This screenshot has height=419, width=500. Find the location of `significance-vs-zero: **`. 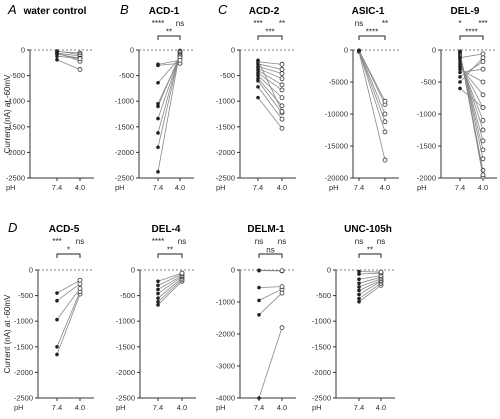

significance-vs-zero: ** is located at coordinates (385, 23).